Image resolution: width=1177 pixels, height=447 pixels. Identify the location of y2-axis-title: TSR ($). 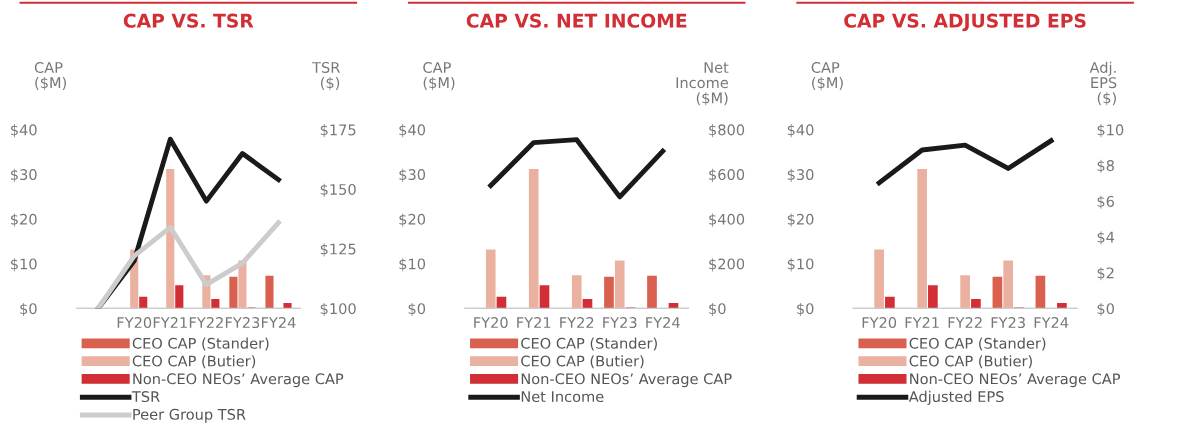
(326, 76).